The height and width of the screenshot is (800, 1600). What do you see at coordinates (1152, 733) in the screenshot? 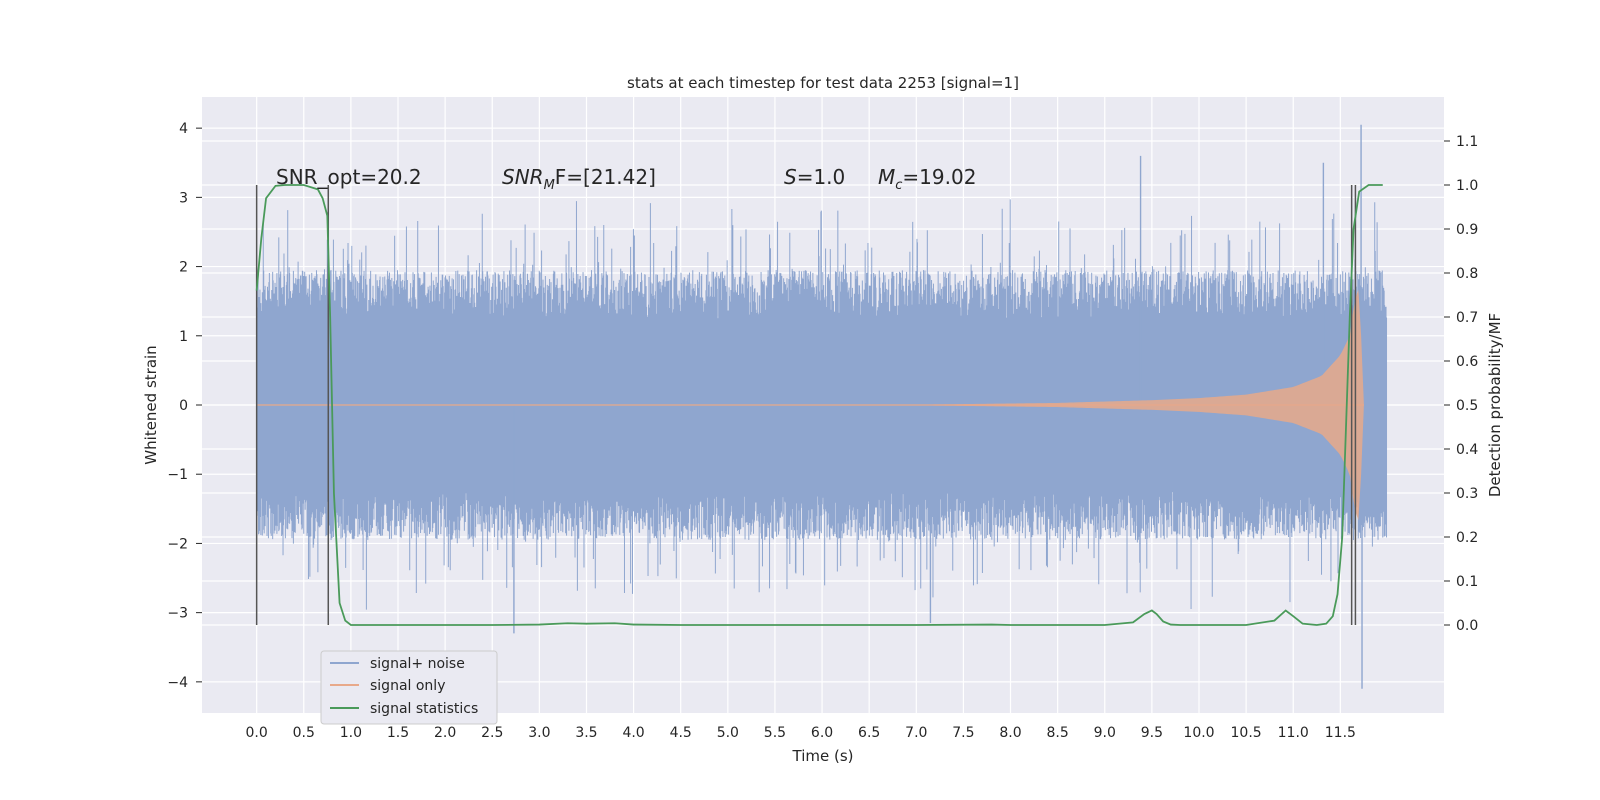
I see `x-tick-label: 9.5` at bounding box center [1152, 733].